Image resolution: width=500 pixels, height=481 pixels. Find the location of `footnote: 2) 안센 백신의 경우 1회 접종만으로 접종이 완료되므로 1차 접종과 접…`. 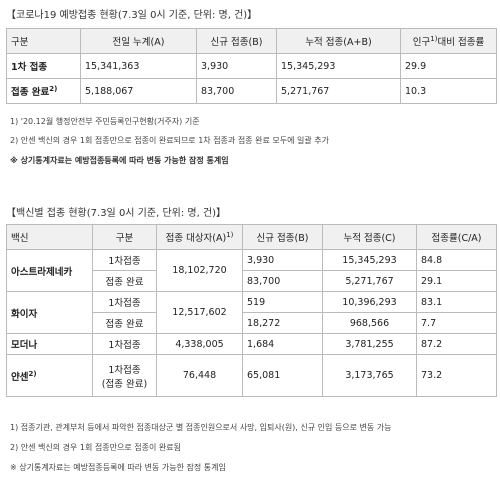

footnote: 2) 안센 백신의 경우 1회 접종만으로 접종이 완료되므로 1차 접종과 접… is located at coordinates (169, 140).